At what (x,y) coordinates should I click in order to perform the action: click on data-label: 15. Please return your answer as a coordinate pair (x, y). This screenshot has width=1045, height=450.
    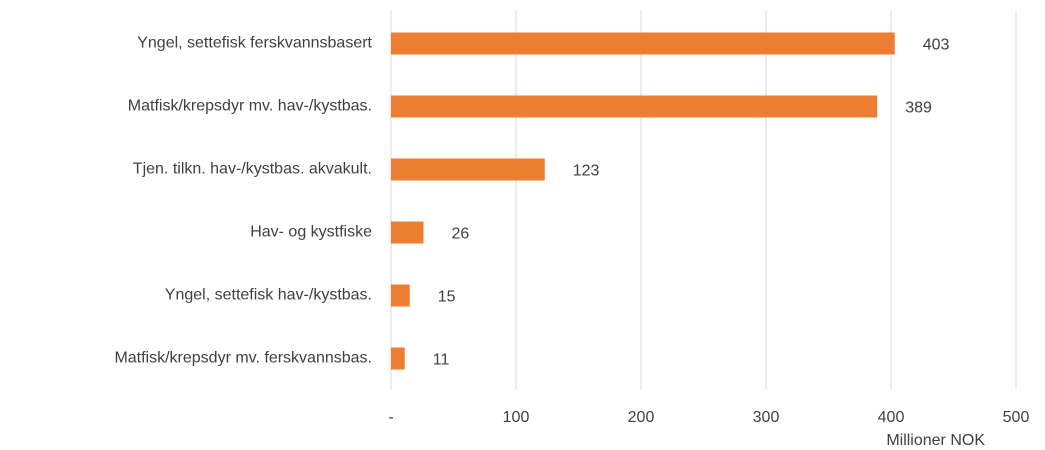
    Looking at the image, I should click on (447, 297).